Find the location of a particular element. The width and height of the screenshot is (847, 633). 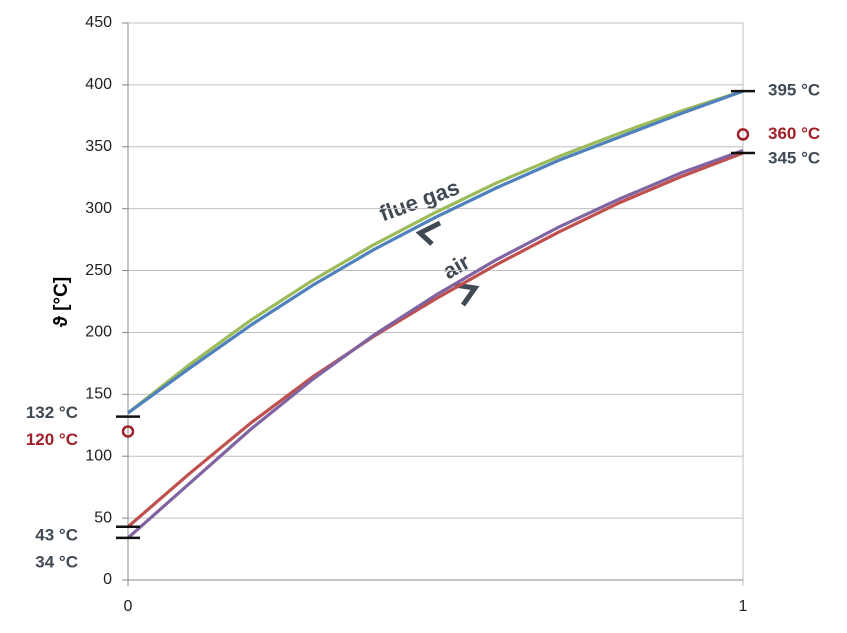

annotation-label: 360 °C is located at coordinates (794, 133).